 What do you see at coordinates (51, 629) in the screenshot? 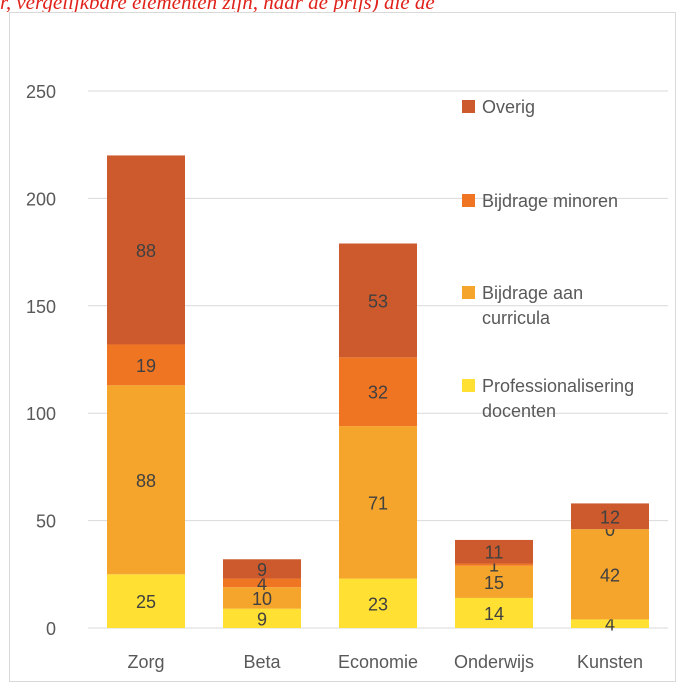
I see `y-tick-label: 0` at bounding box center [51, 629].